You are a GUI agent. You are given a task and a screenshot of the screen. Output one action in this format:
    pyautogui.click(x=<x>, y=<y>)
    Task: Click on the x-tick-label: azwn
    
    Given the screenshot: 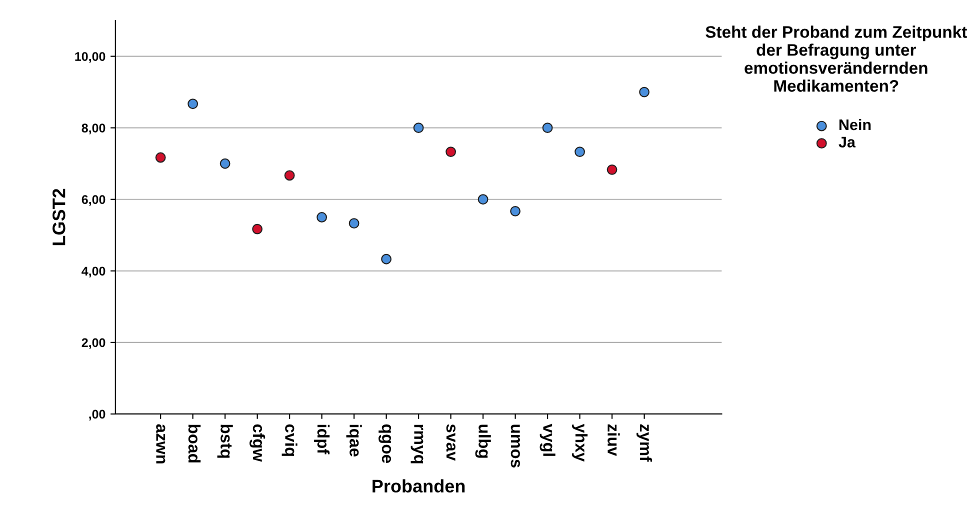 What is the action you would take?
    pyautogui.click(x=161, y=444)
    